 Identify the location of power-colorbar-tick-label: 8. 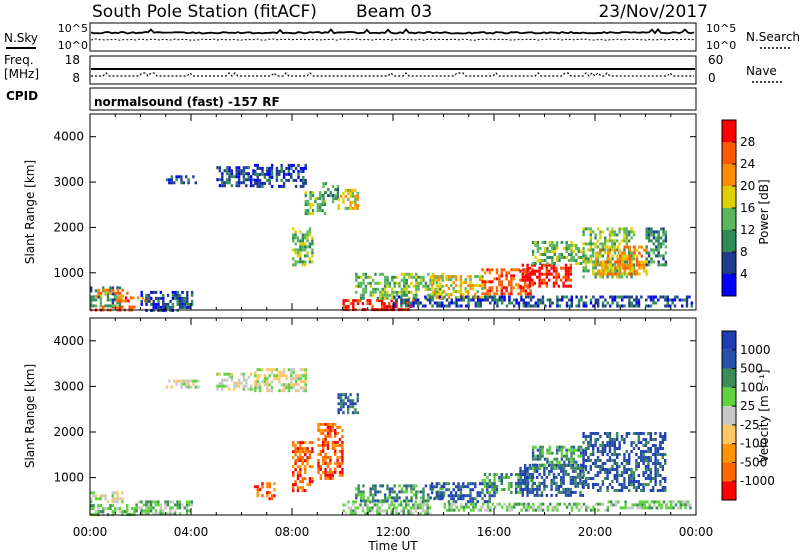
(744, 252).